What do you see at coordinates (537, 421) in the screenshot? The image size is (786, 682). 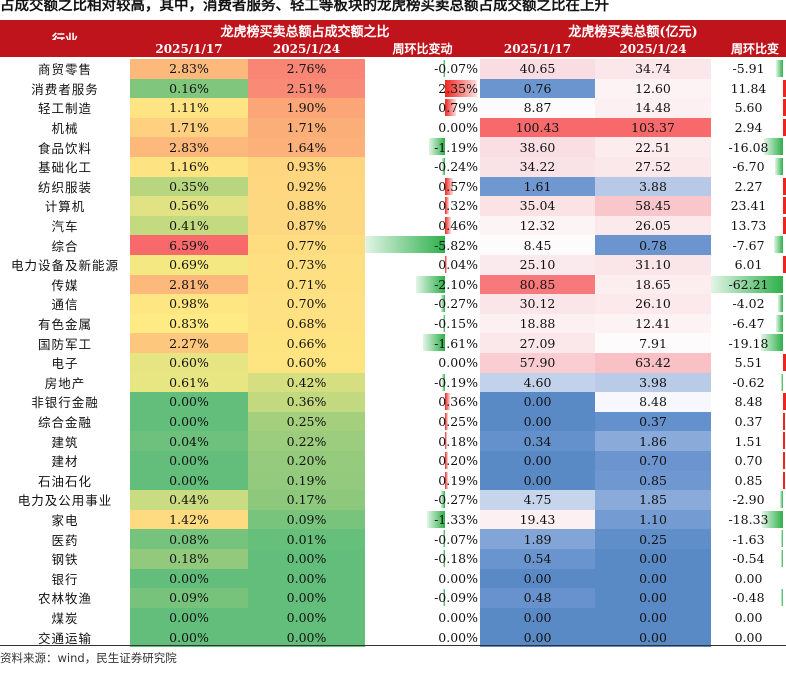 I see `amount-date1-cell: 0.00` at bounding box center [537, 421].